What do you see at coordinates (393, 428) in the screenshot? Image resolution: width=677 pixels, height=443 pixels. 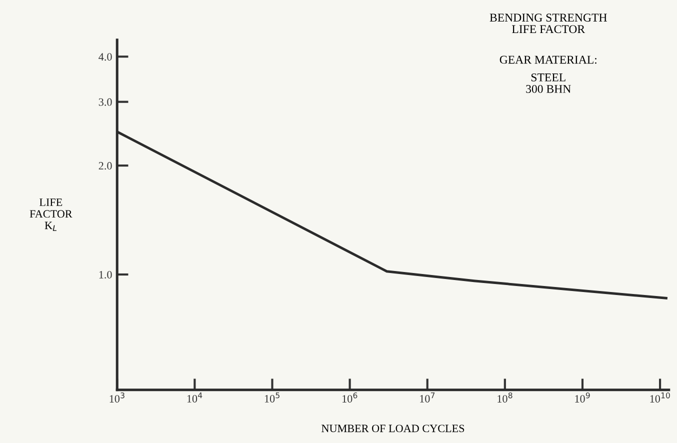 I see `x-axis-title: NUMBER OF LOAD CYCLES` at bounding box center [393, 428].